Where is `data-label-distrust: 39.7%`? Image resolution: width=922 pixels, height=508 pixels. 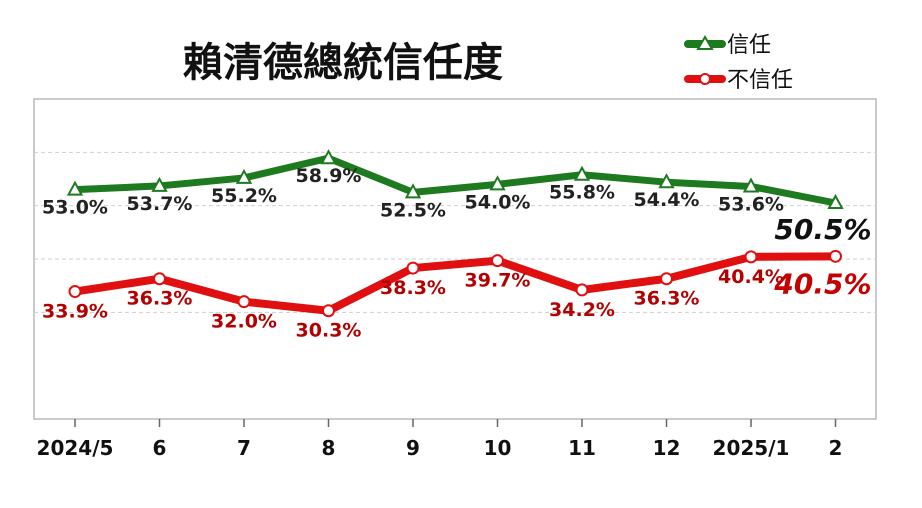 data-label-distrust: 39.7% is located at coordinates (498, 281).